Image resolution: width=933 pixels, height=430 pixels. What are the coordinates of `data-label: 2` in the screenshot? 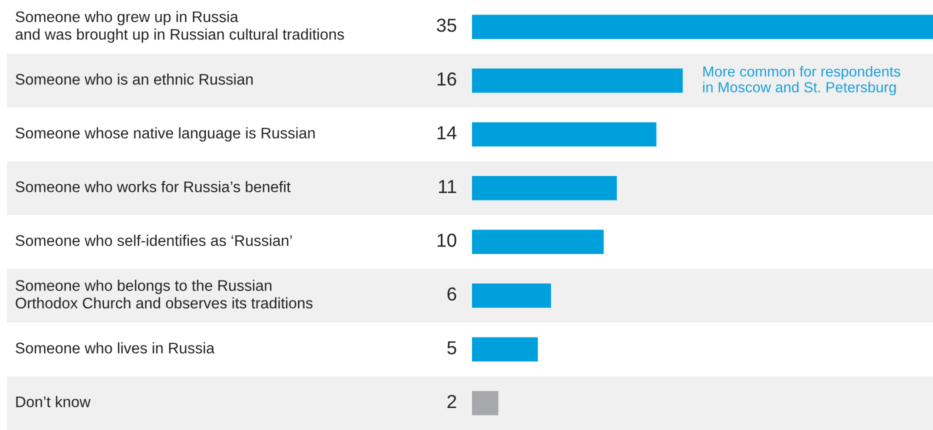 It's located at (452, 401).